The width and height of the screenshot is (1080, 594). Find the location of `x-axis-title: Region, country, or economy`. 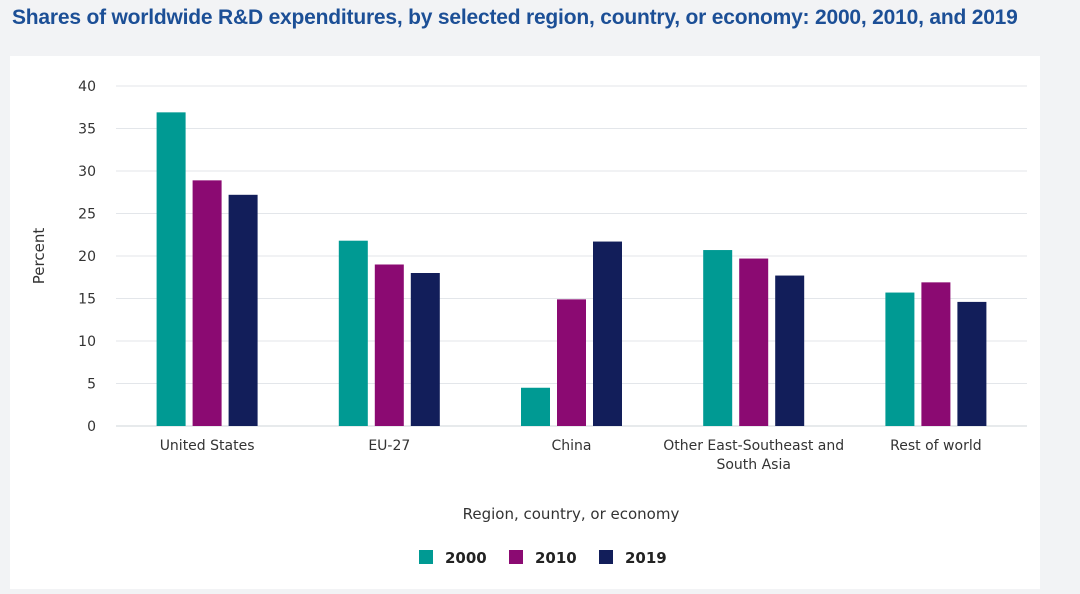

x-axis-title: Region, country, or economy is located at coordinates (571, 514).